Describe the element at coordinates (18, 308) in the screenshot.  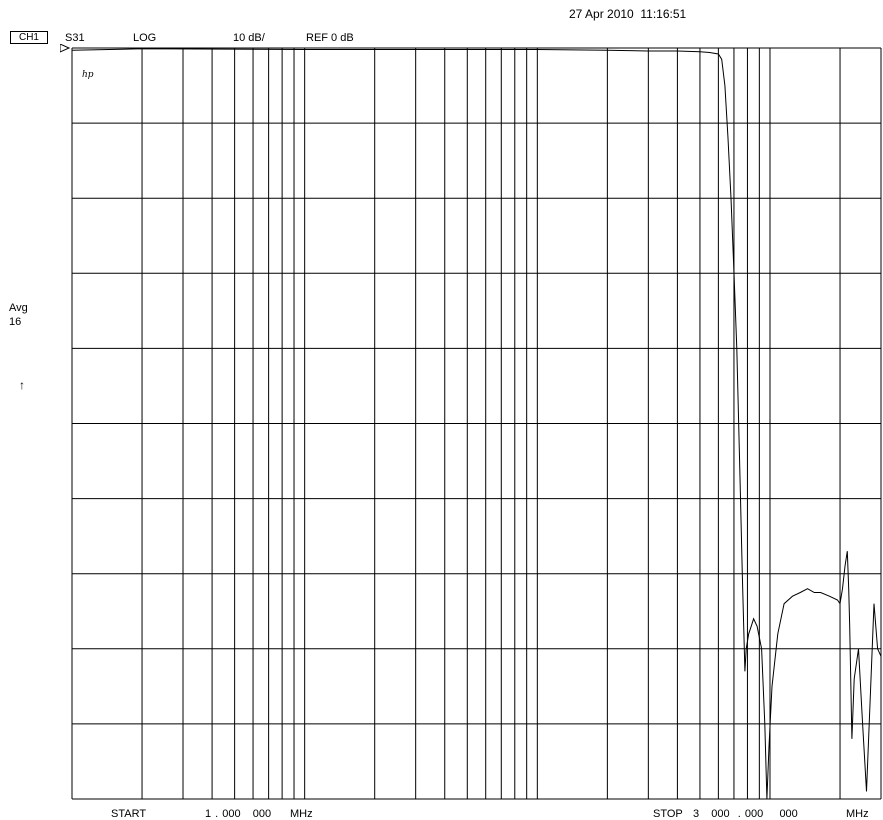
I see `avg-label: Avg` at that location.